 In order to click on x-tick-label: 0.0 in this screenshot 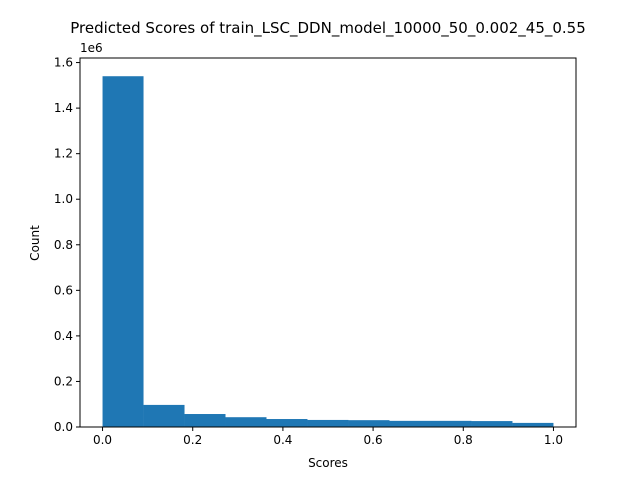, I will do `click(102, 440)`.